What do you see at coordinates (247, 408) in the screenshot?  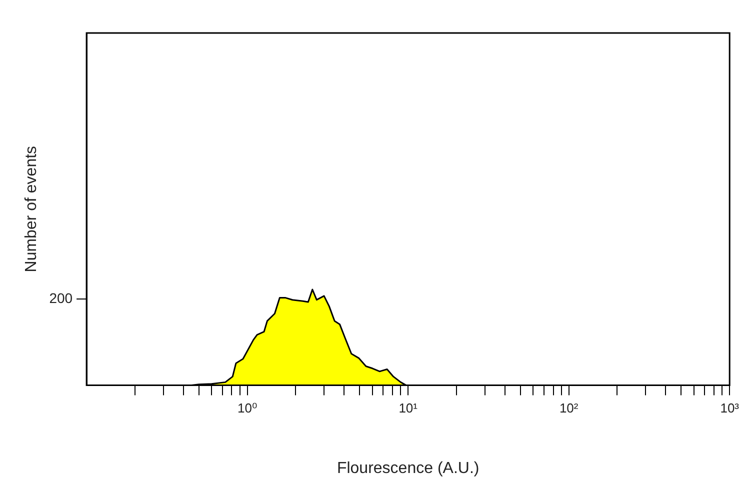 I see `x-tick-label: 10⁰` at bounding box center [247, 408].